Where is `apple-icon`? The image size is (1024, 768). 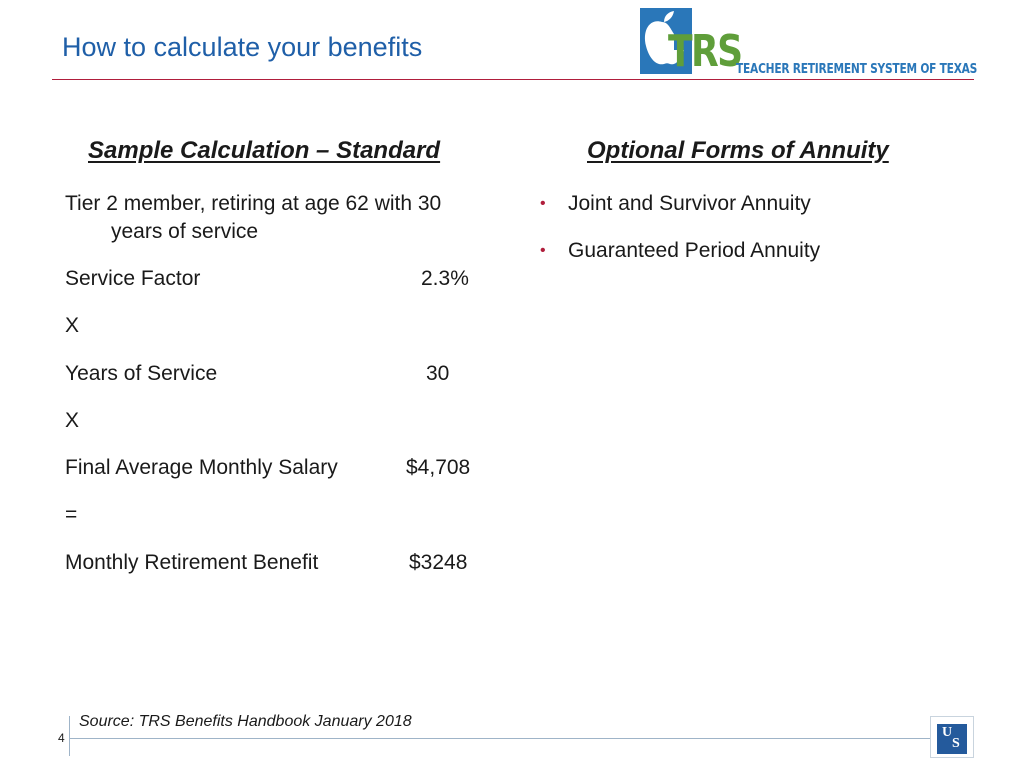 apple-icon is located at coordinates (666, 41).